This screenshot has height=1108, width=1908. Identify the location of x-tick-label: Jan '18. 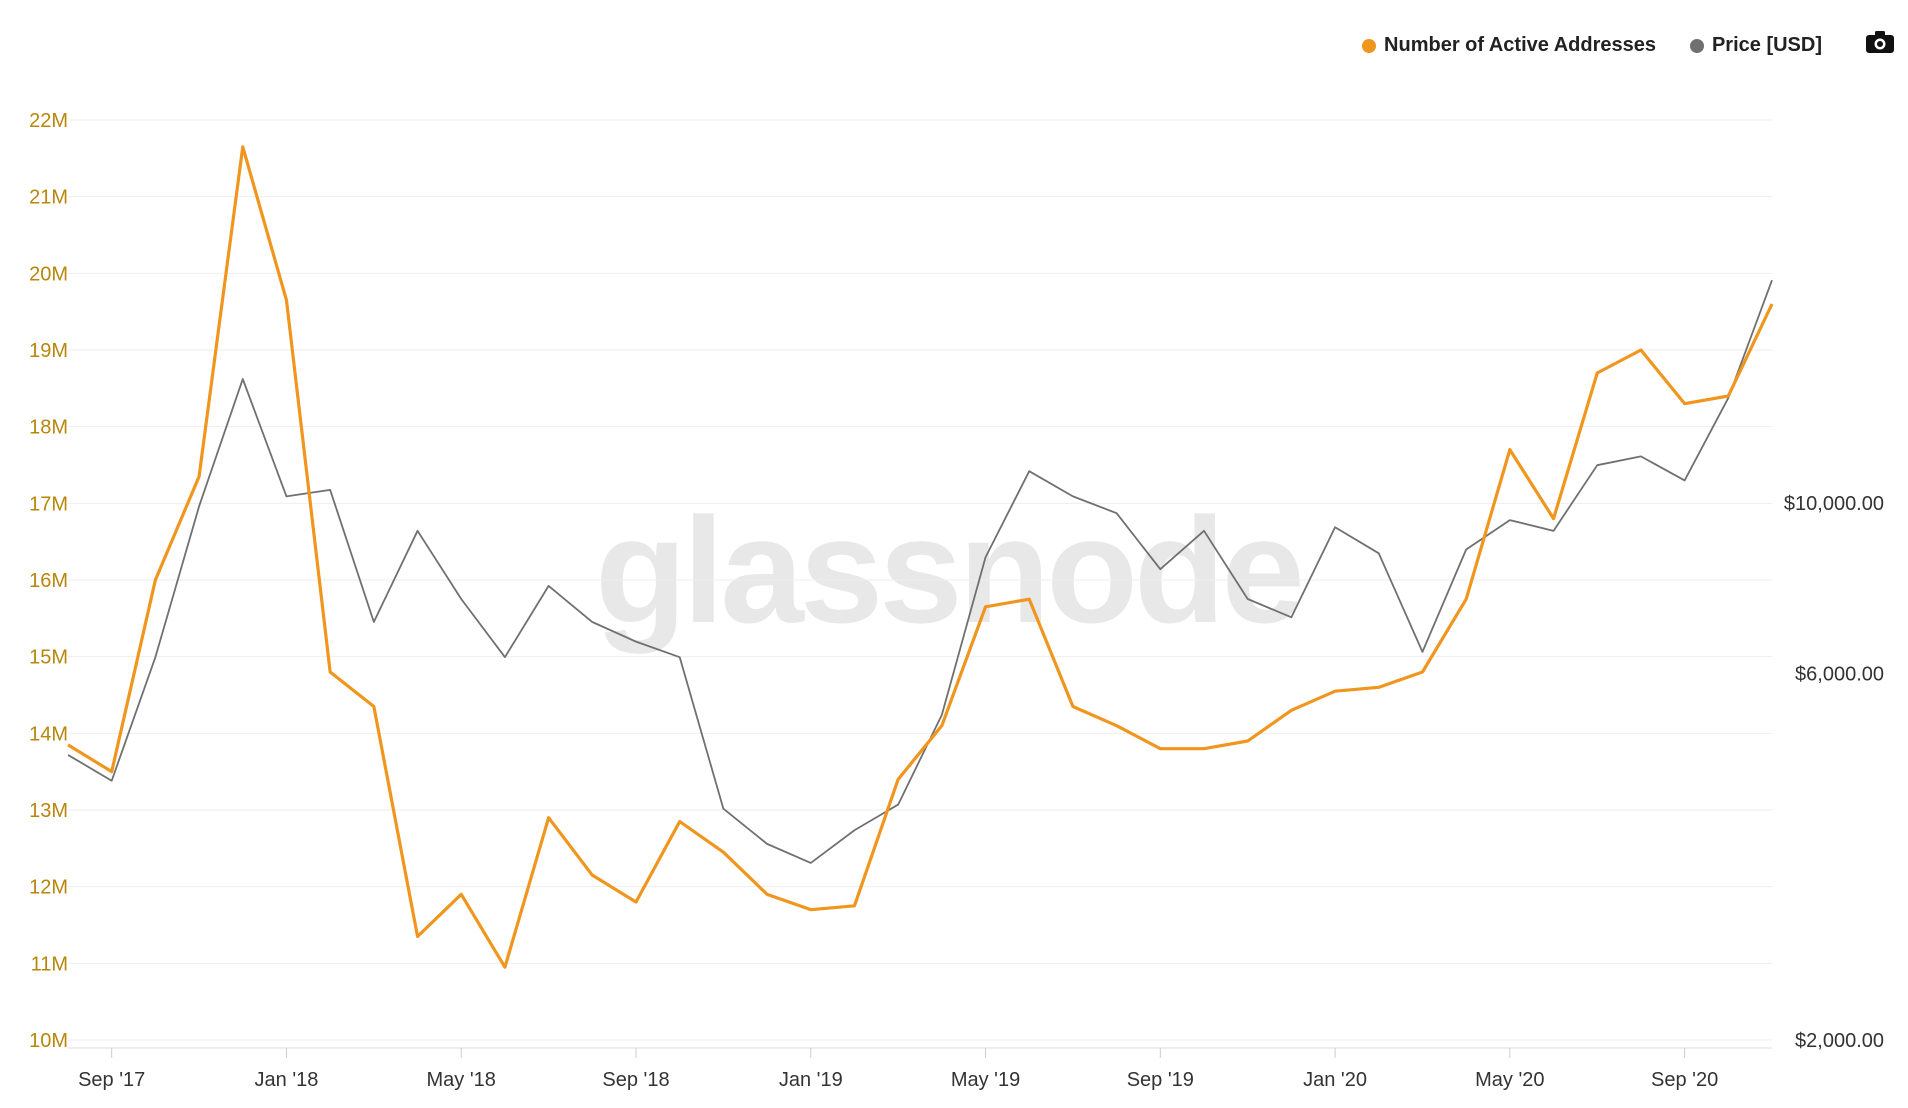
(287, 1080).